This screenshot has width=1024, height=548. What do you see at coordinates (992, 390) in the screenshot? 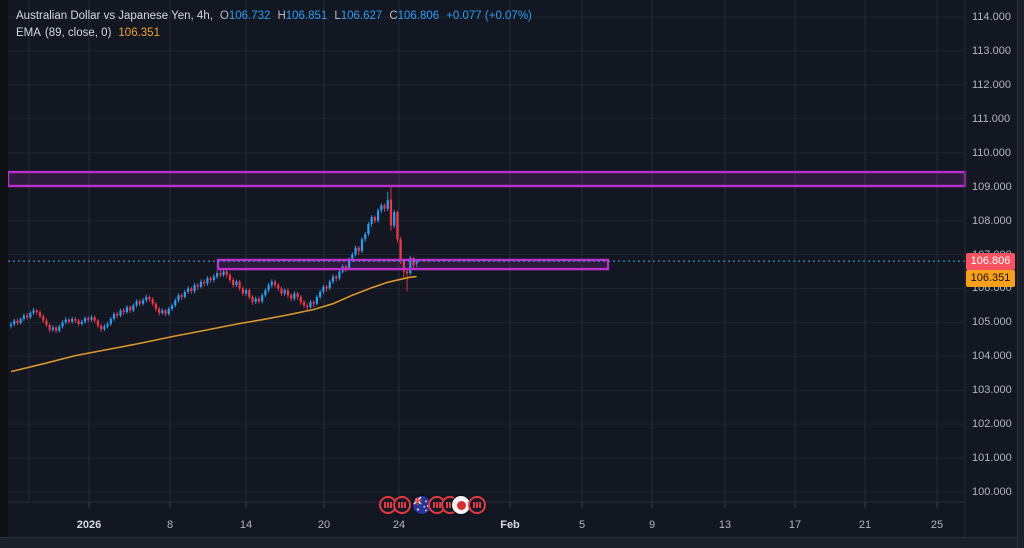
I see `price-tick-label: 103.000` at bounding box center [992, 390].